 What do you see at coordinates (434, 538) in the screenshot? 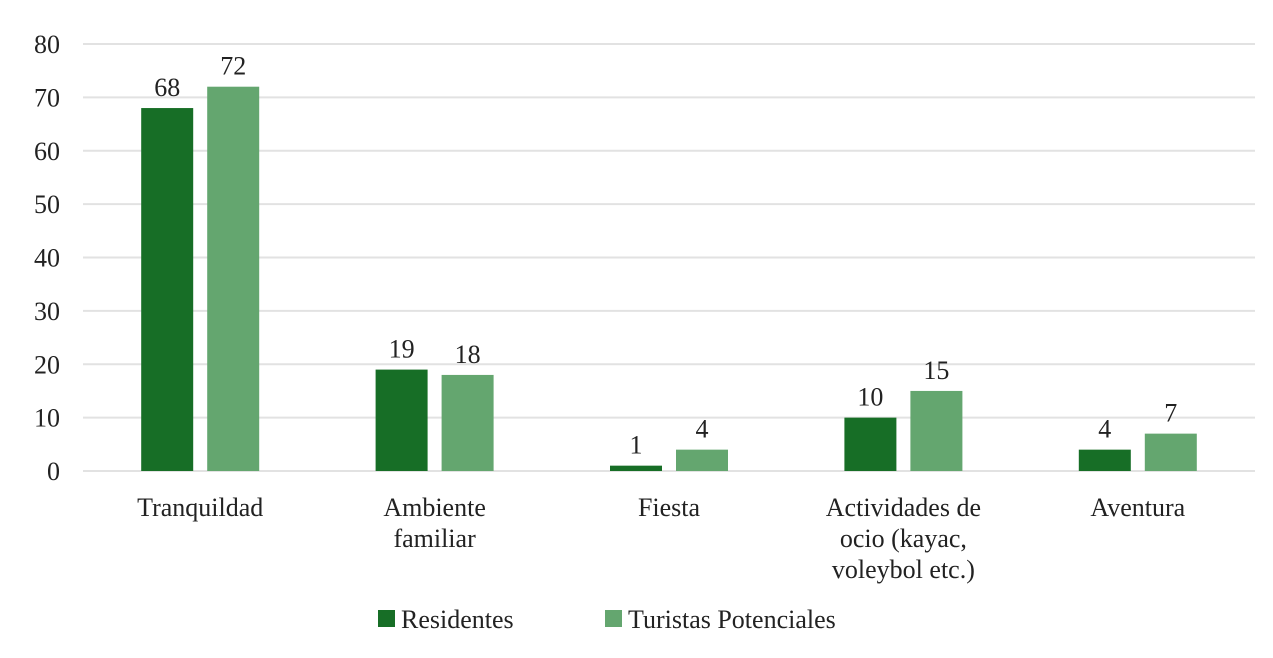
I see `x-tick-label: familiar` at bounding box center [434, 538].